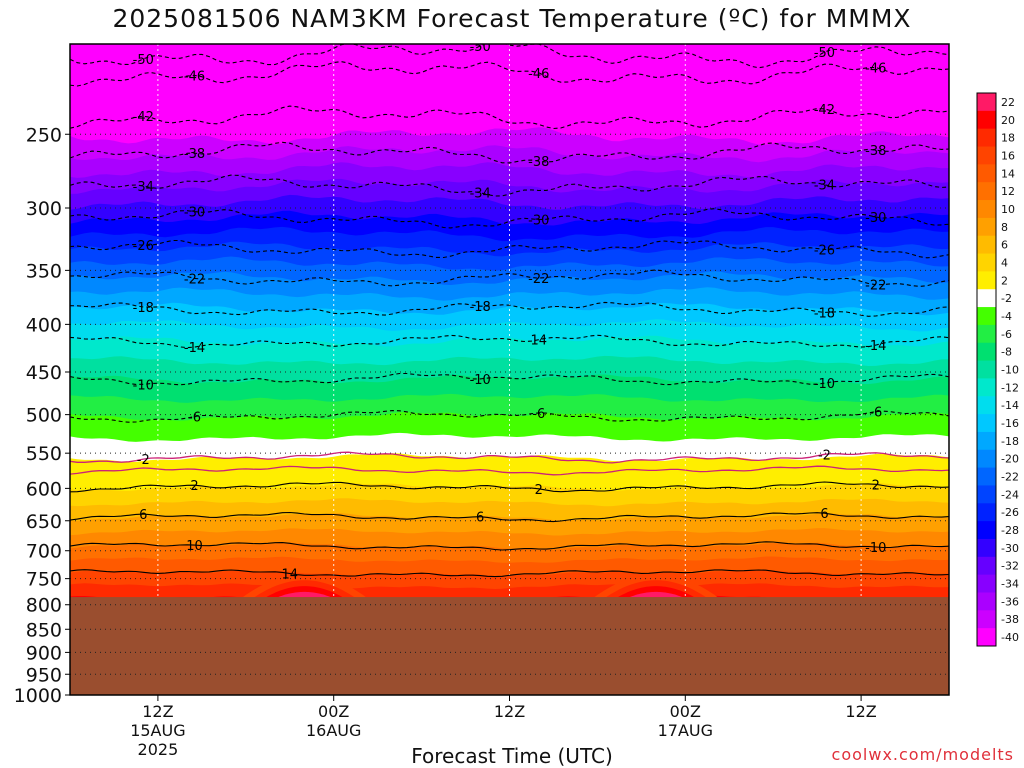 The height and width of the screenshot is (768, 1024). What do you see at coordinates (539, 341) in the screenshot?
I see `isotherm-label--14-1: 14` at bounding box center [539, 341].